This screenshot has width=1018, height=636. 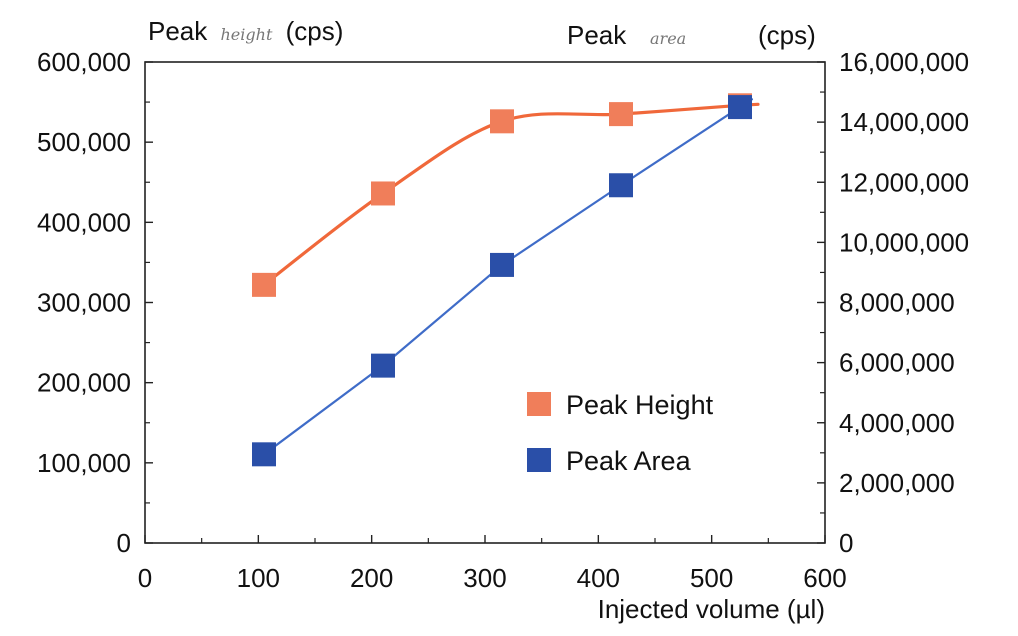 I want to click on right-axis-title-unit: (cps), so click(x=787, y=35).